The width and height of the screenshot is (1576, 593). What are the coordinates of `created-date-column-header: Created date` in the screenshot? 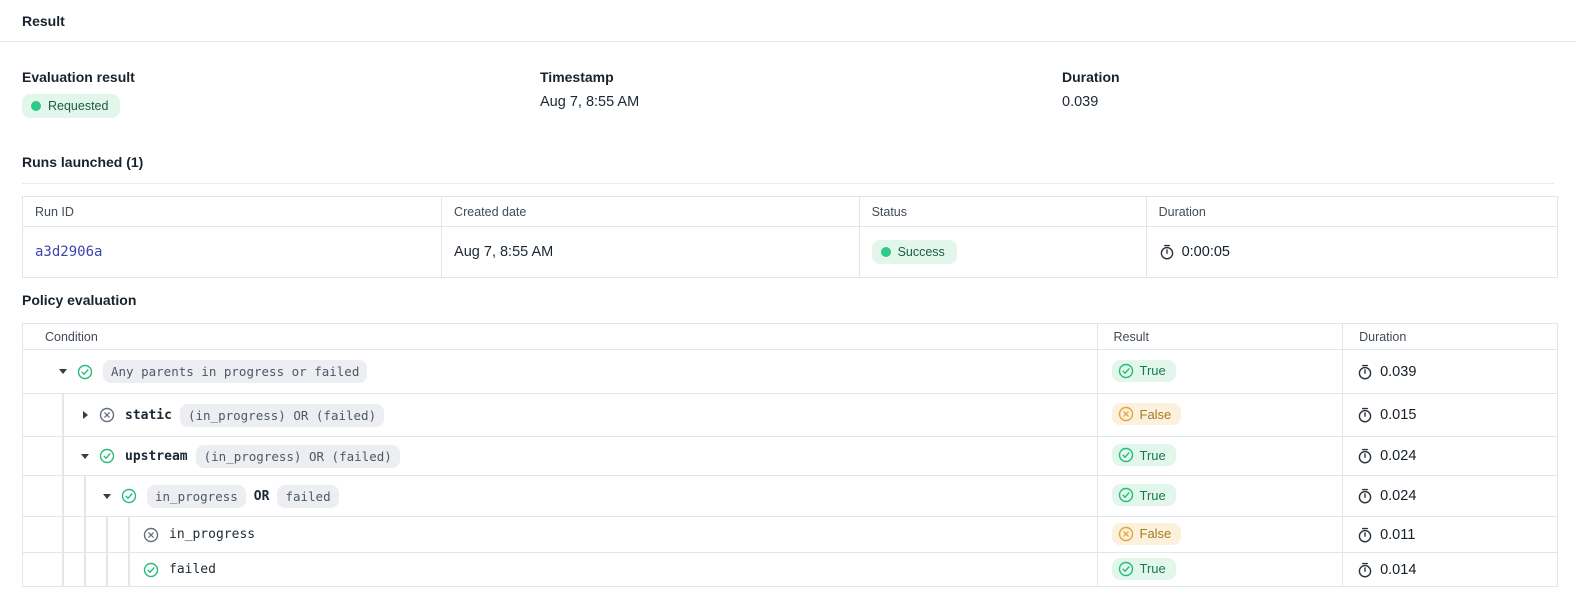 It's located at (650, 211).